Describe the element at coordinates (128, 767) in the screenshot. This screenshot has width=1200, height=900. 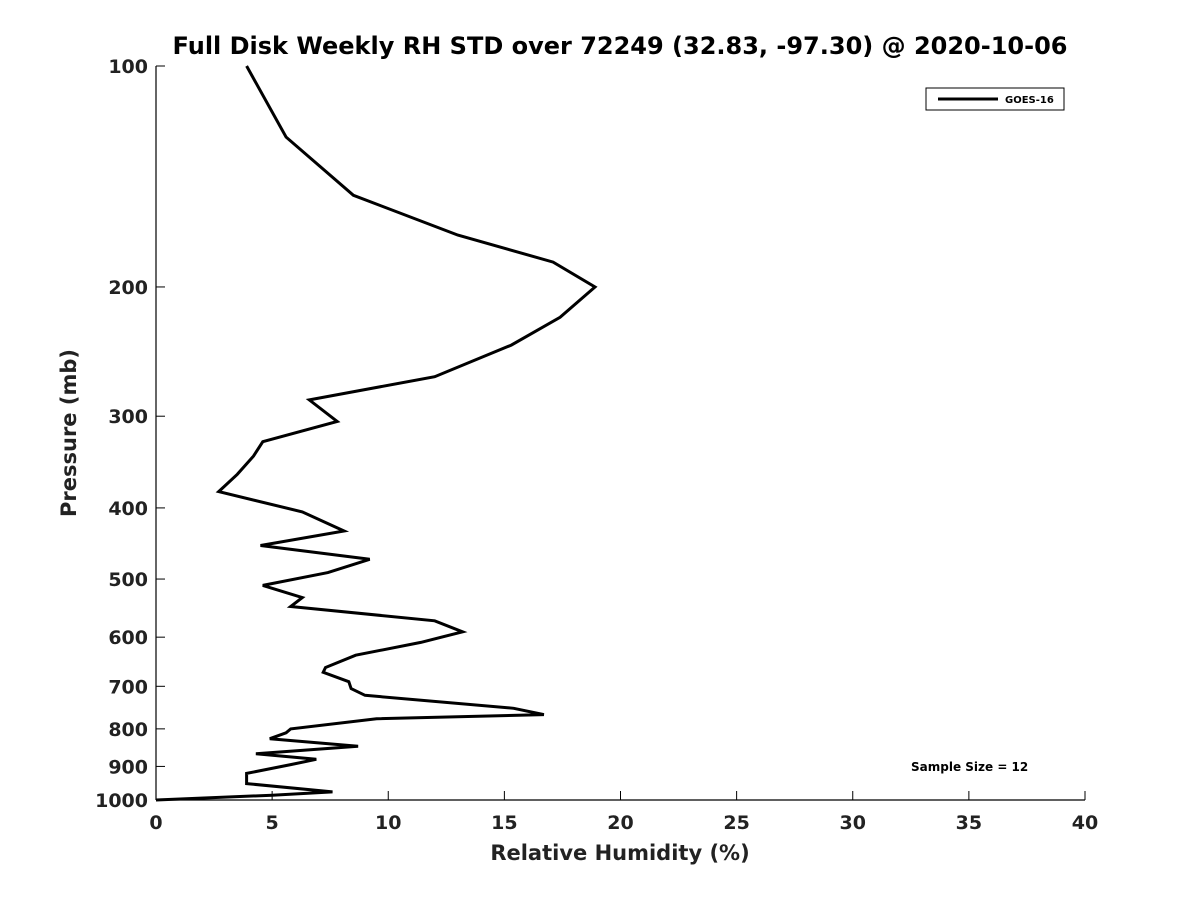
I see `y-tick-label: 900` at that location.